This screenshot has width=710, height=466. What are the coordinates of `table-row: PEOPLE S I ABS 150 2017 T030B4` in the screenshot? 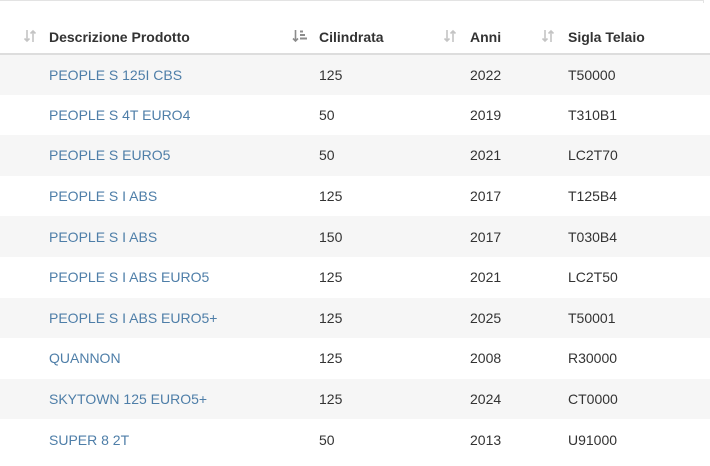 It's located at (355, 236).